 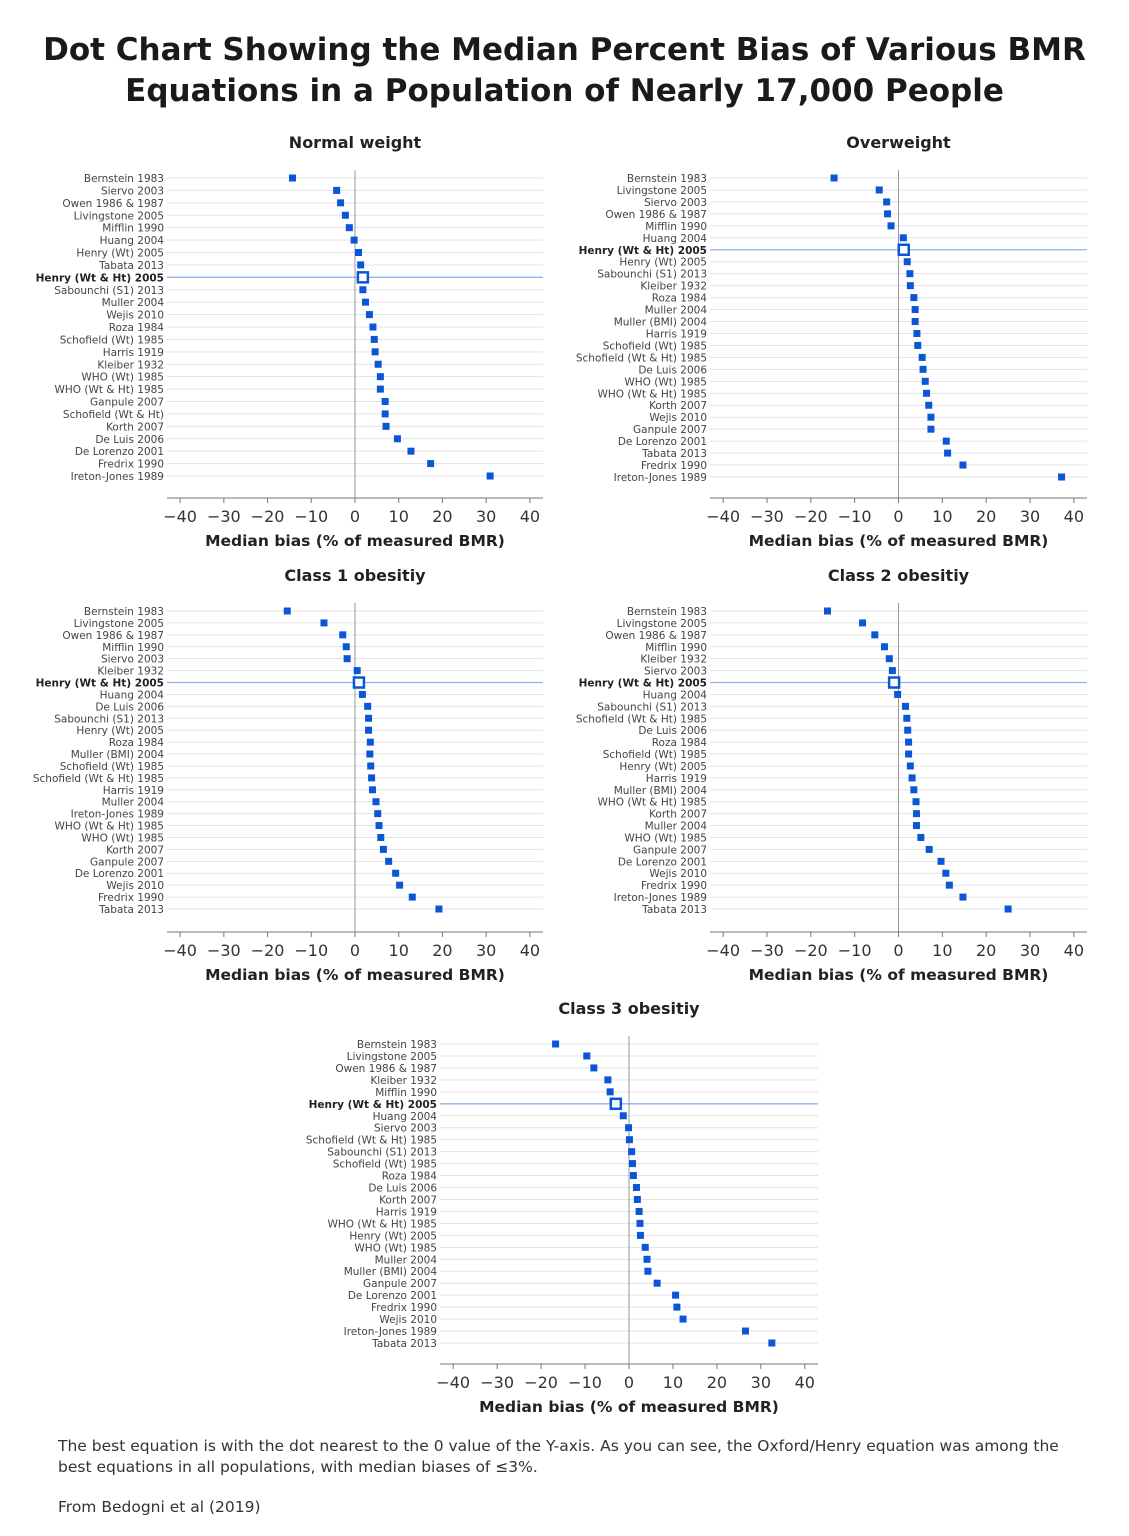 What do you see at coordinates (674, 910) in the screenshot?
I see `category-label: Tabata 2013` at bounding box center [674, 910].